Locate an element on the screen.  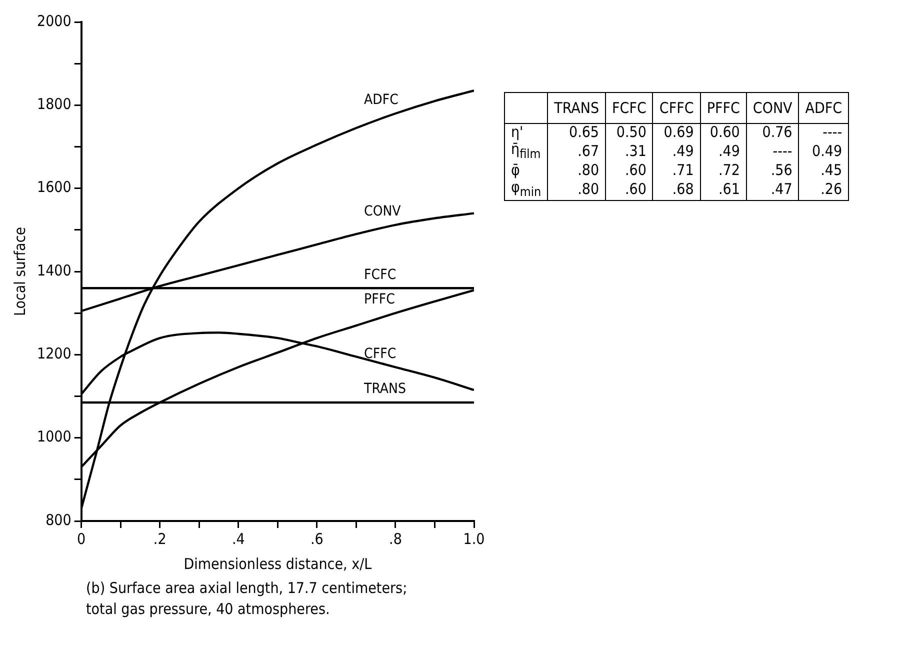
x-axis-title: Dimensionless distance, x/L is located at coordinates (278, 563).